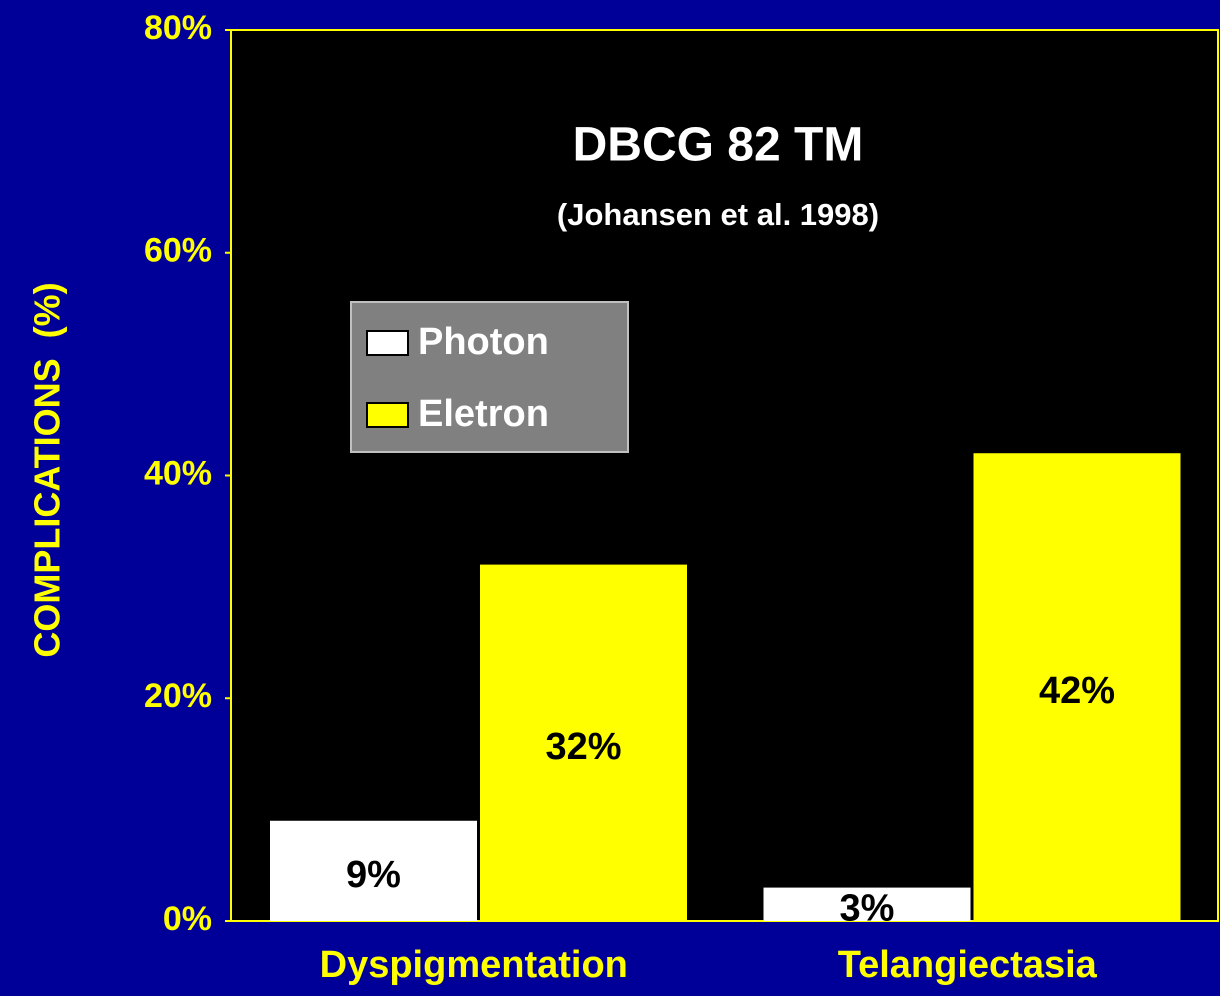 Image resolution: width=1220 pixels, height=996 pixels. Describe the element at coordinates (47, 469) in the screenshot. I see `y-axis-label: COMPLICATIONS (%)` at that location.